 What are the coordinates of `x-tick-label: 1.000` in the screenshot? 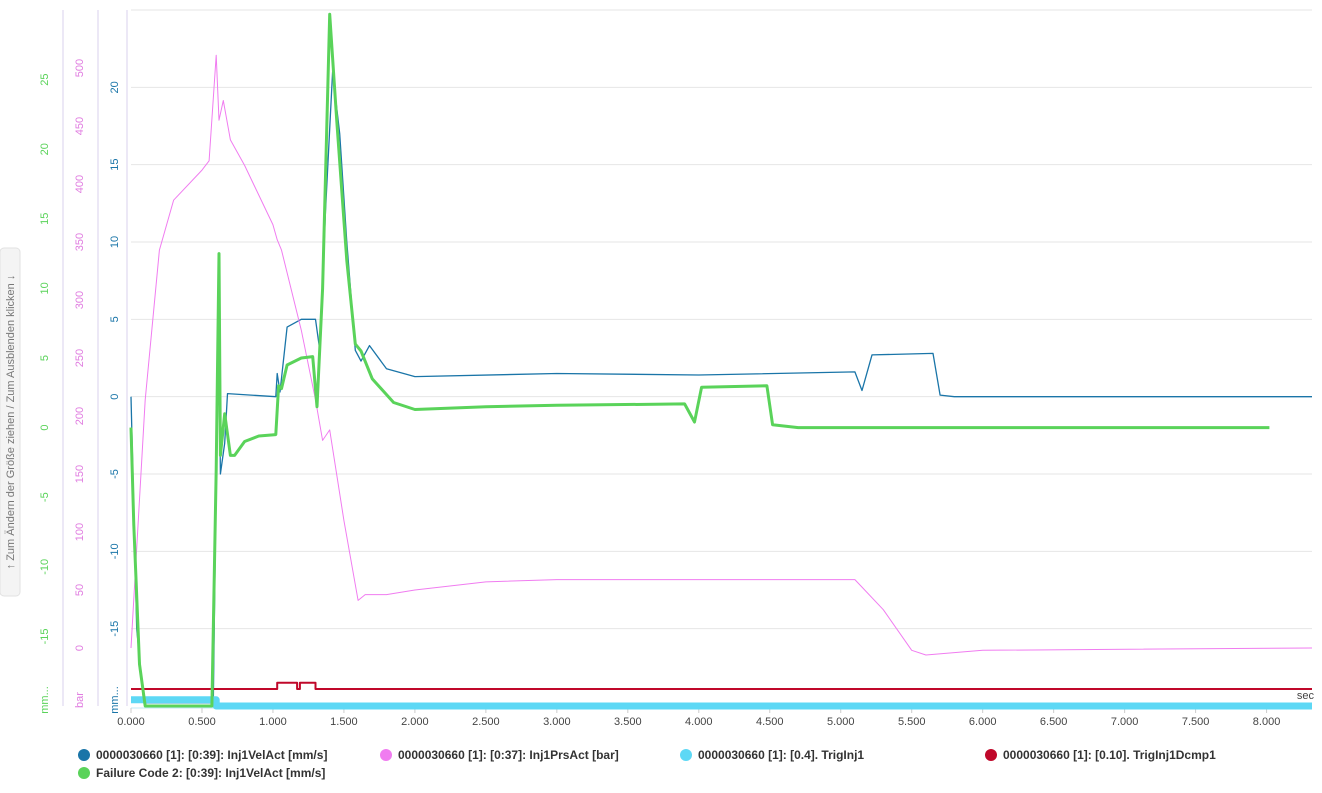 It's located at (273, 722).